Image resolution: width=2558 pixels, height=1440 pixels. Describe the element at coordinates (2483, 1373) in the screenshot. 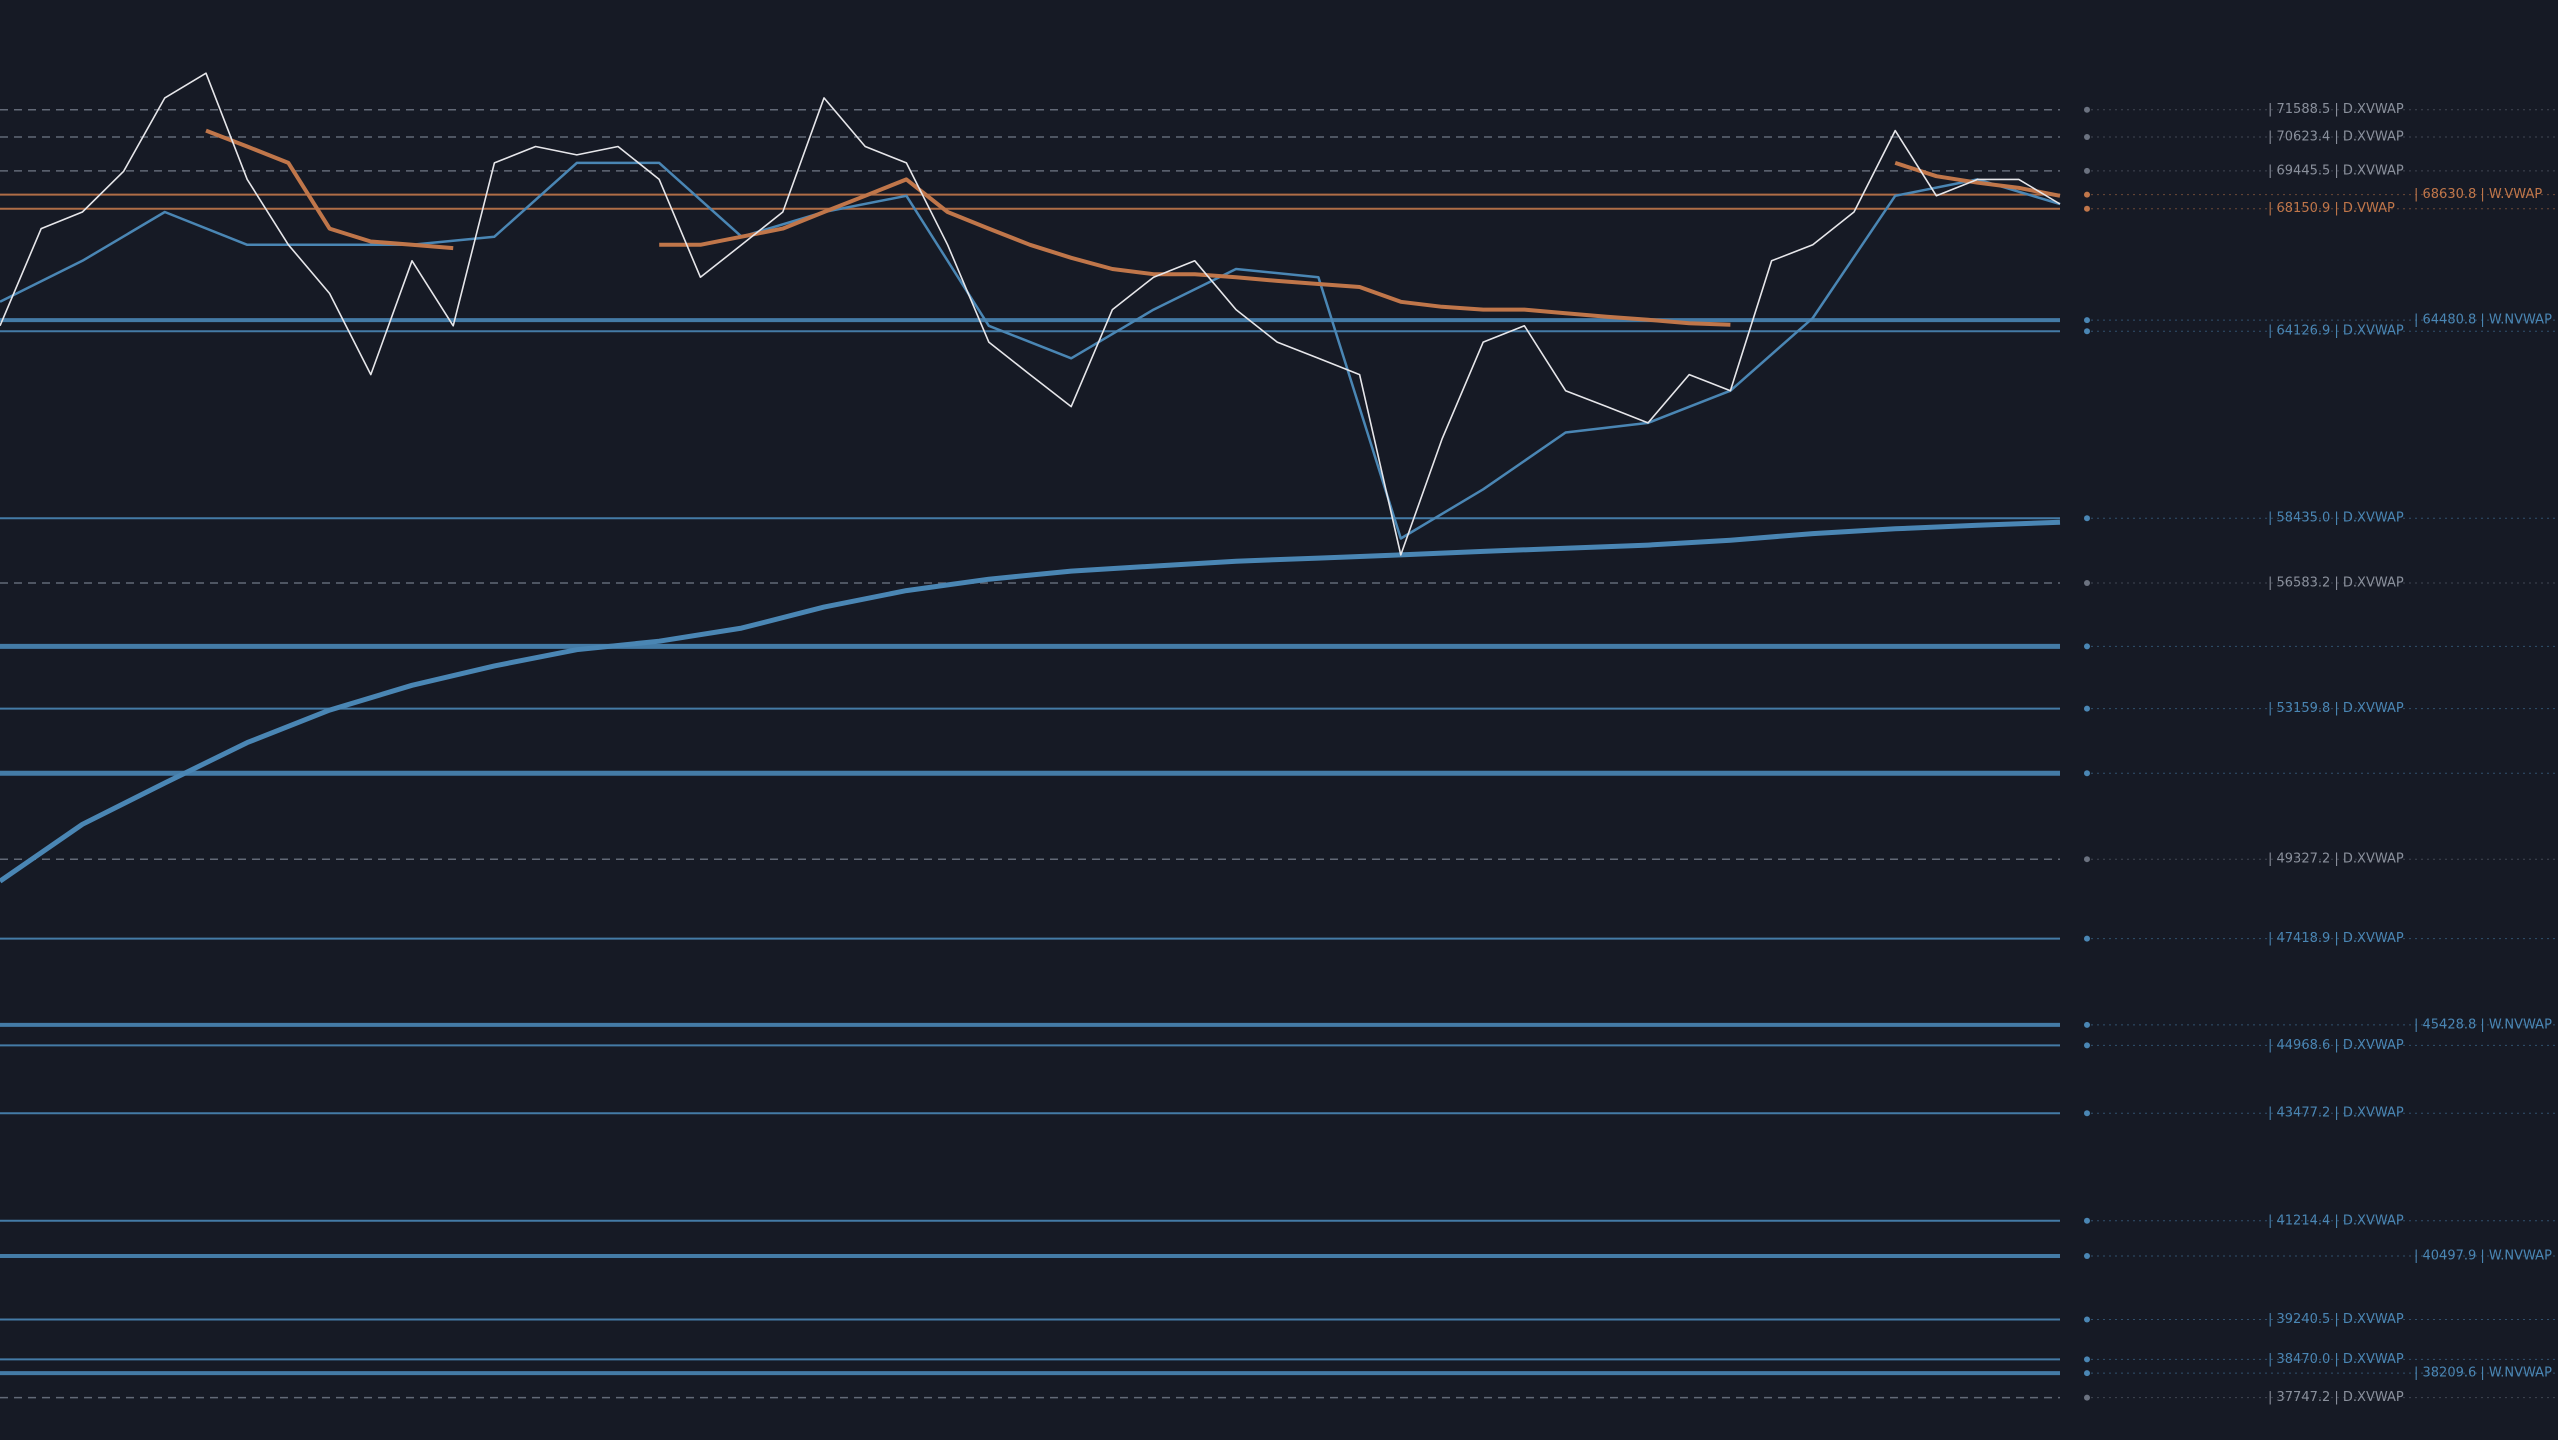

I see `level-label: | 38209.6 | W.NVWAP` at that location.